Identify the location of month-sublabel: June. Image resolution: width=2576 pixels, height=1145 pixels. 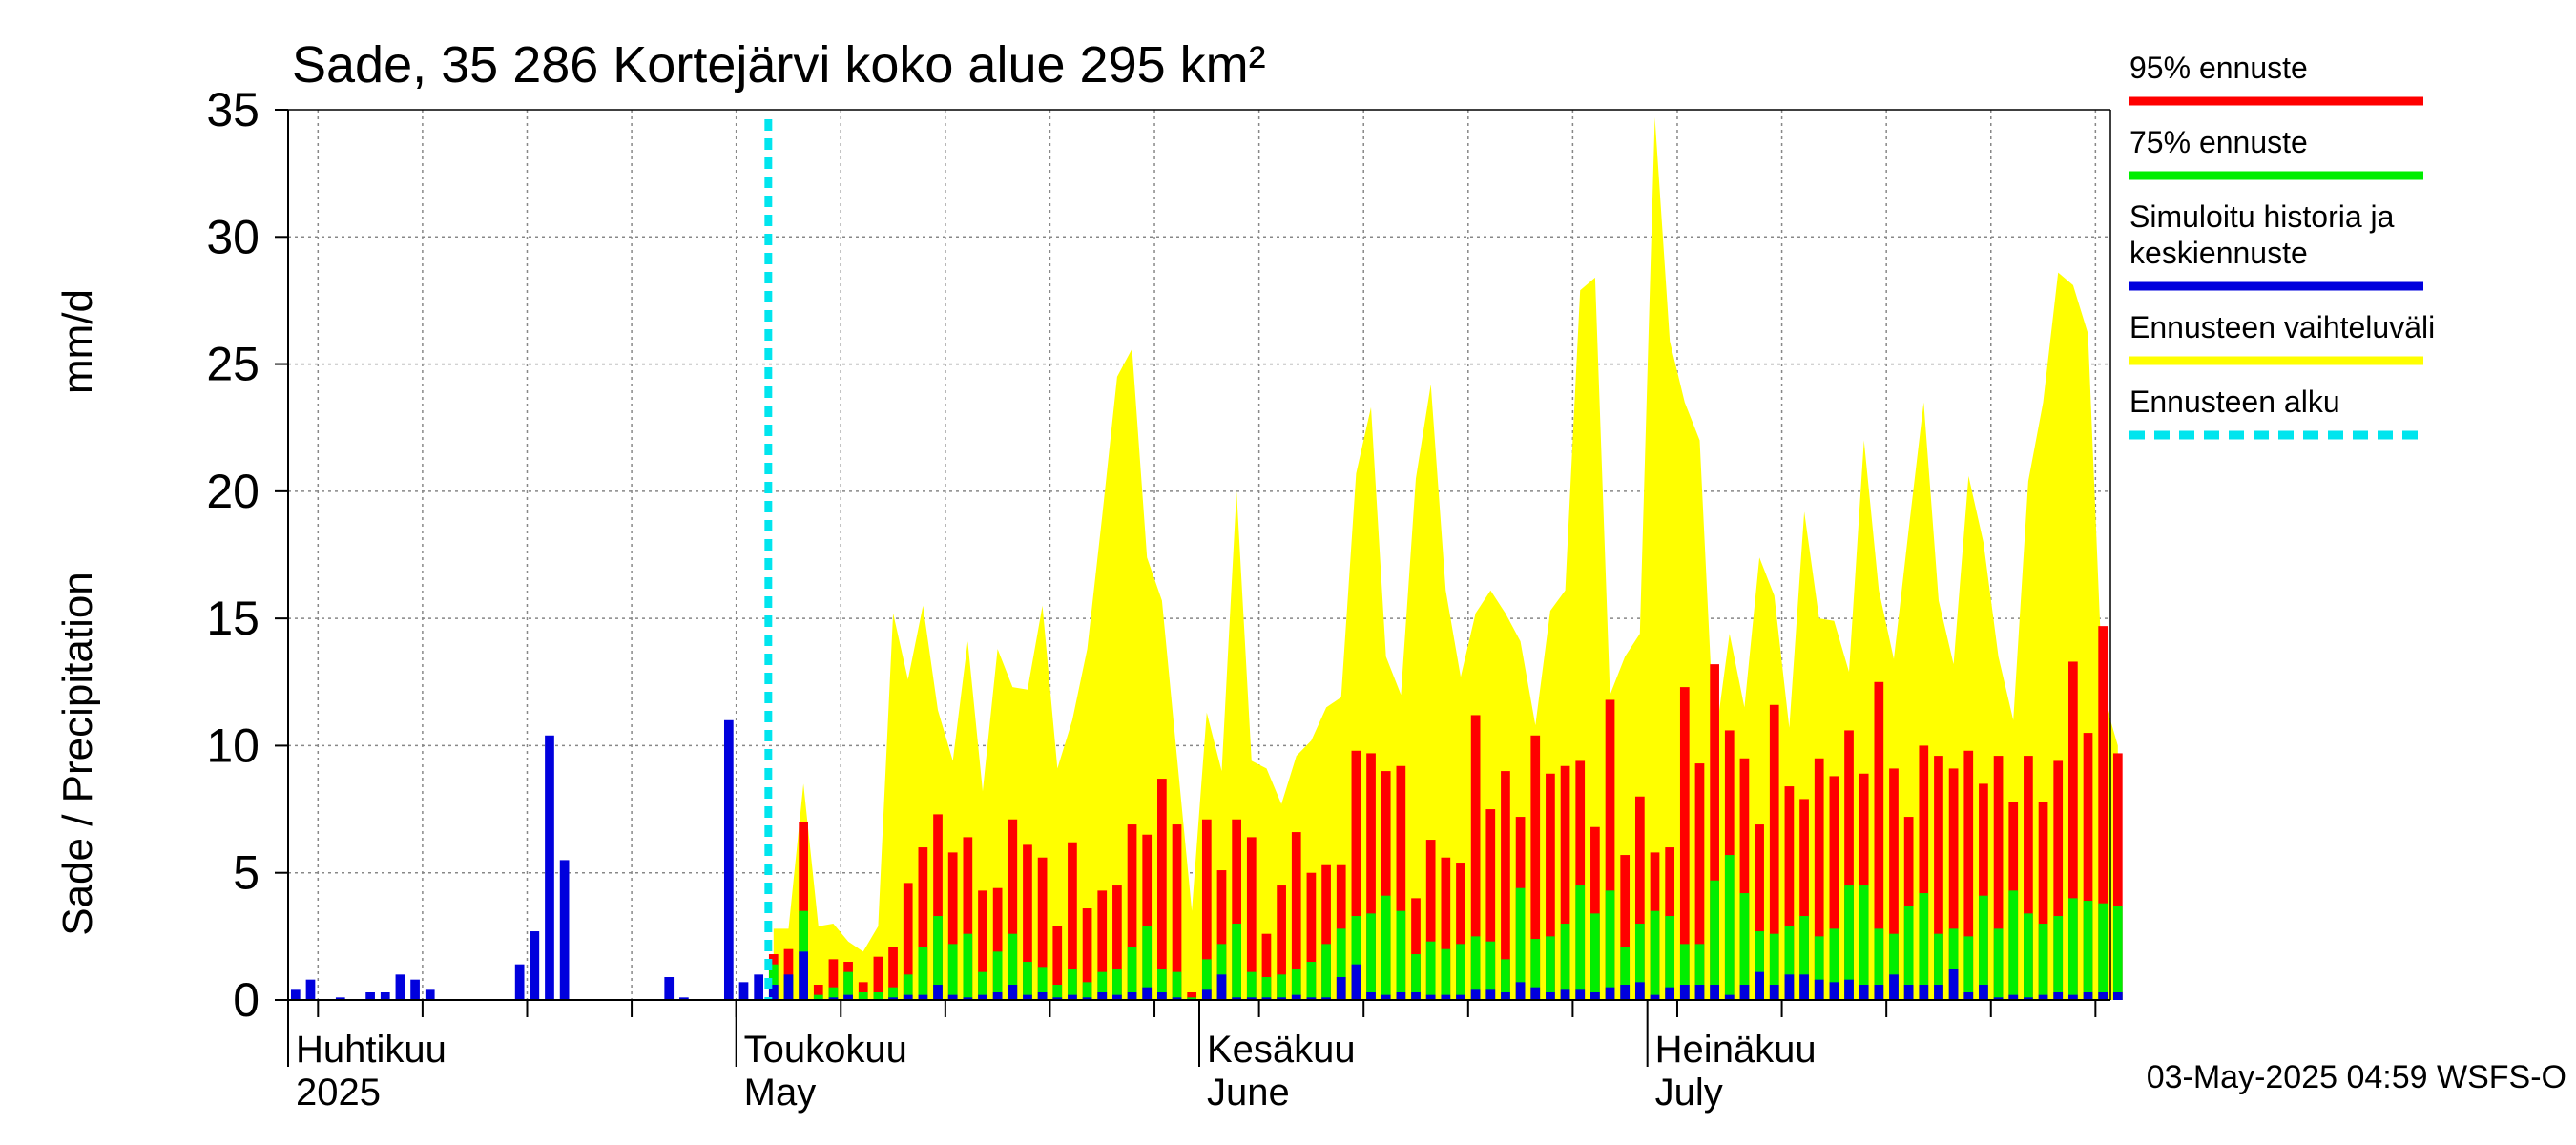
(1248, 1093).